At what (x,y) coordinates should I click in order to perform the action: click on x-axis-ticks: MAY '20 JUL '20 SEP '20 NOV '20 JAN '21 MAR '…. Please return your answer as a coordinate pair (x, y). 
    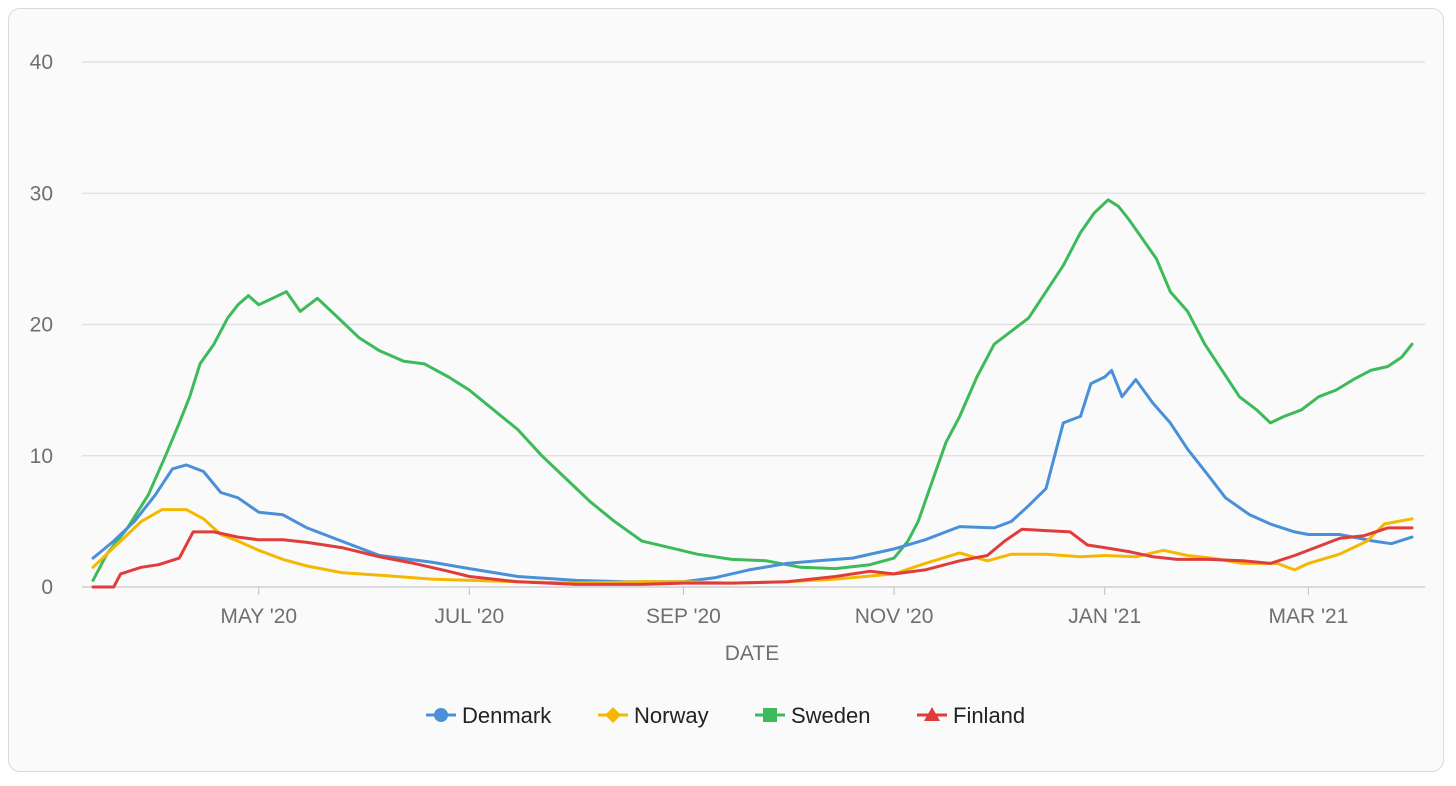
    Looking at the image, I should click on (784, 607).